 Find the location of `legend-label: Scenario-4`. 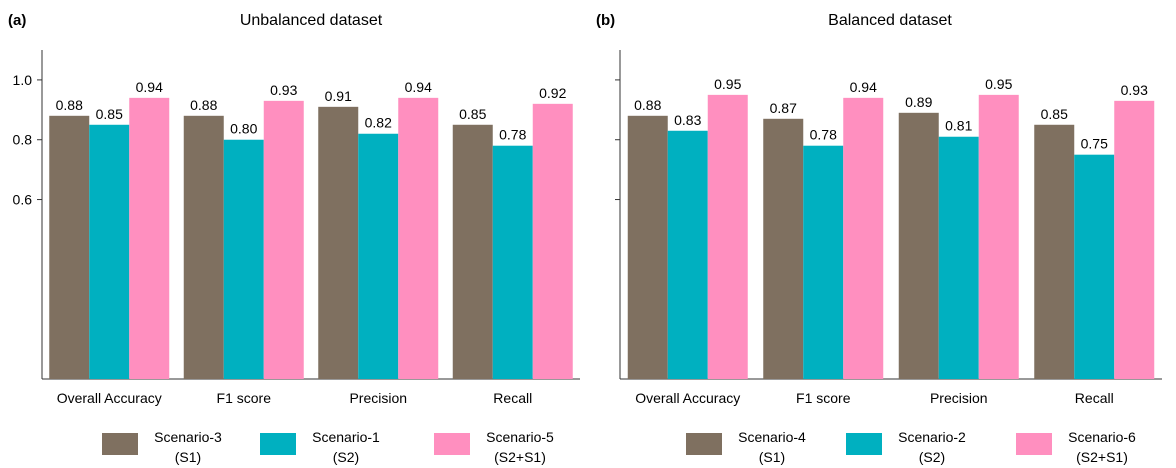

legend-label: Scenario-4 is located at coordinates (772, 437).